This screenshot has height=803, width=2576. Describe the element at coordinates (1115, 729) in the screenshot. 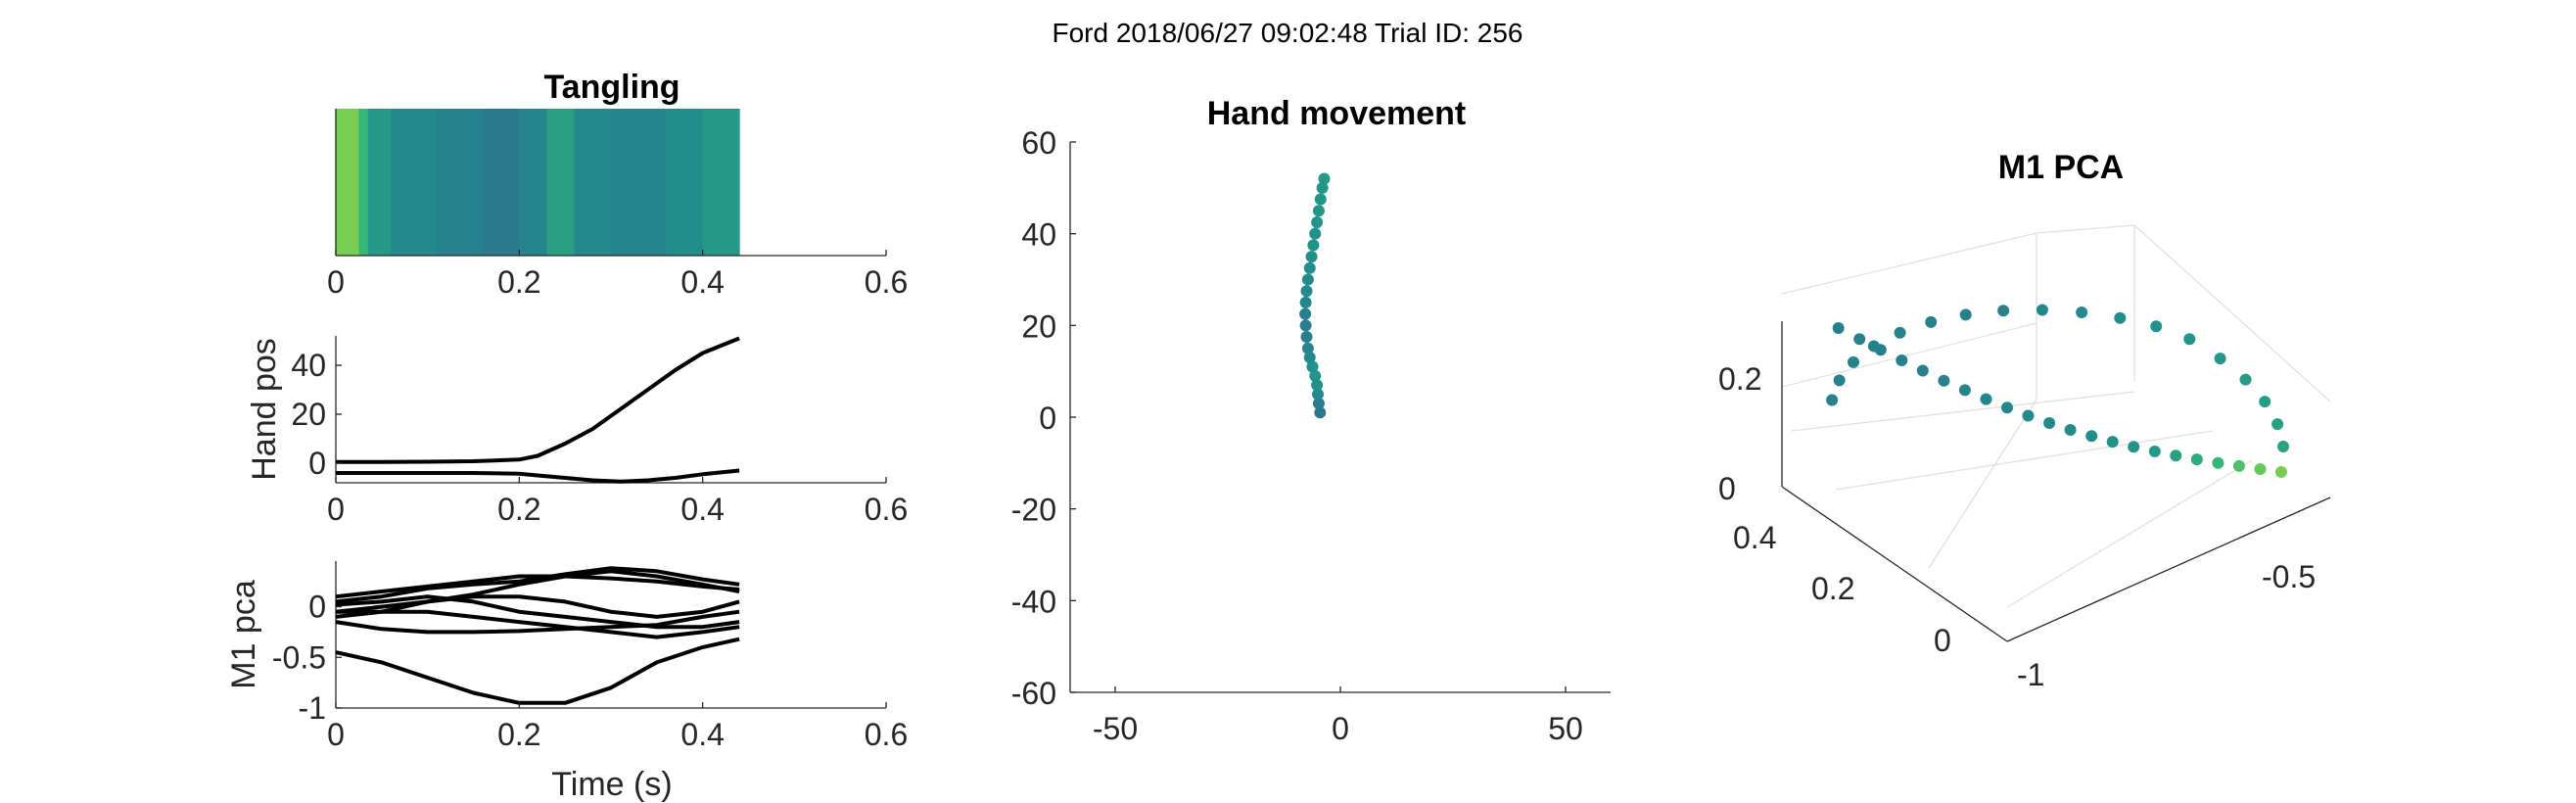

I see `x-tick-label: -50` at that location.